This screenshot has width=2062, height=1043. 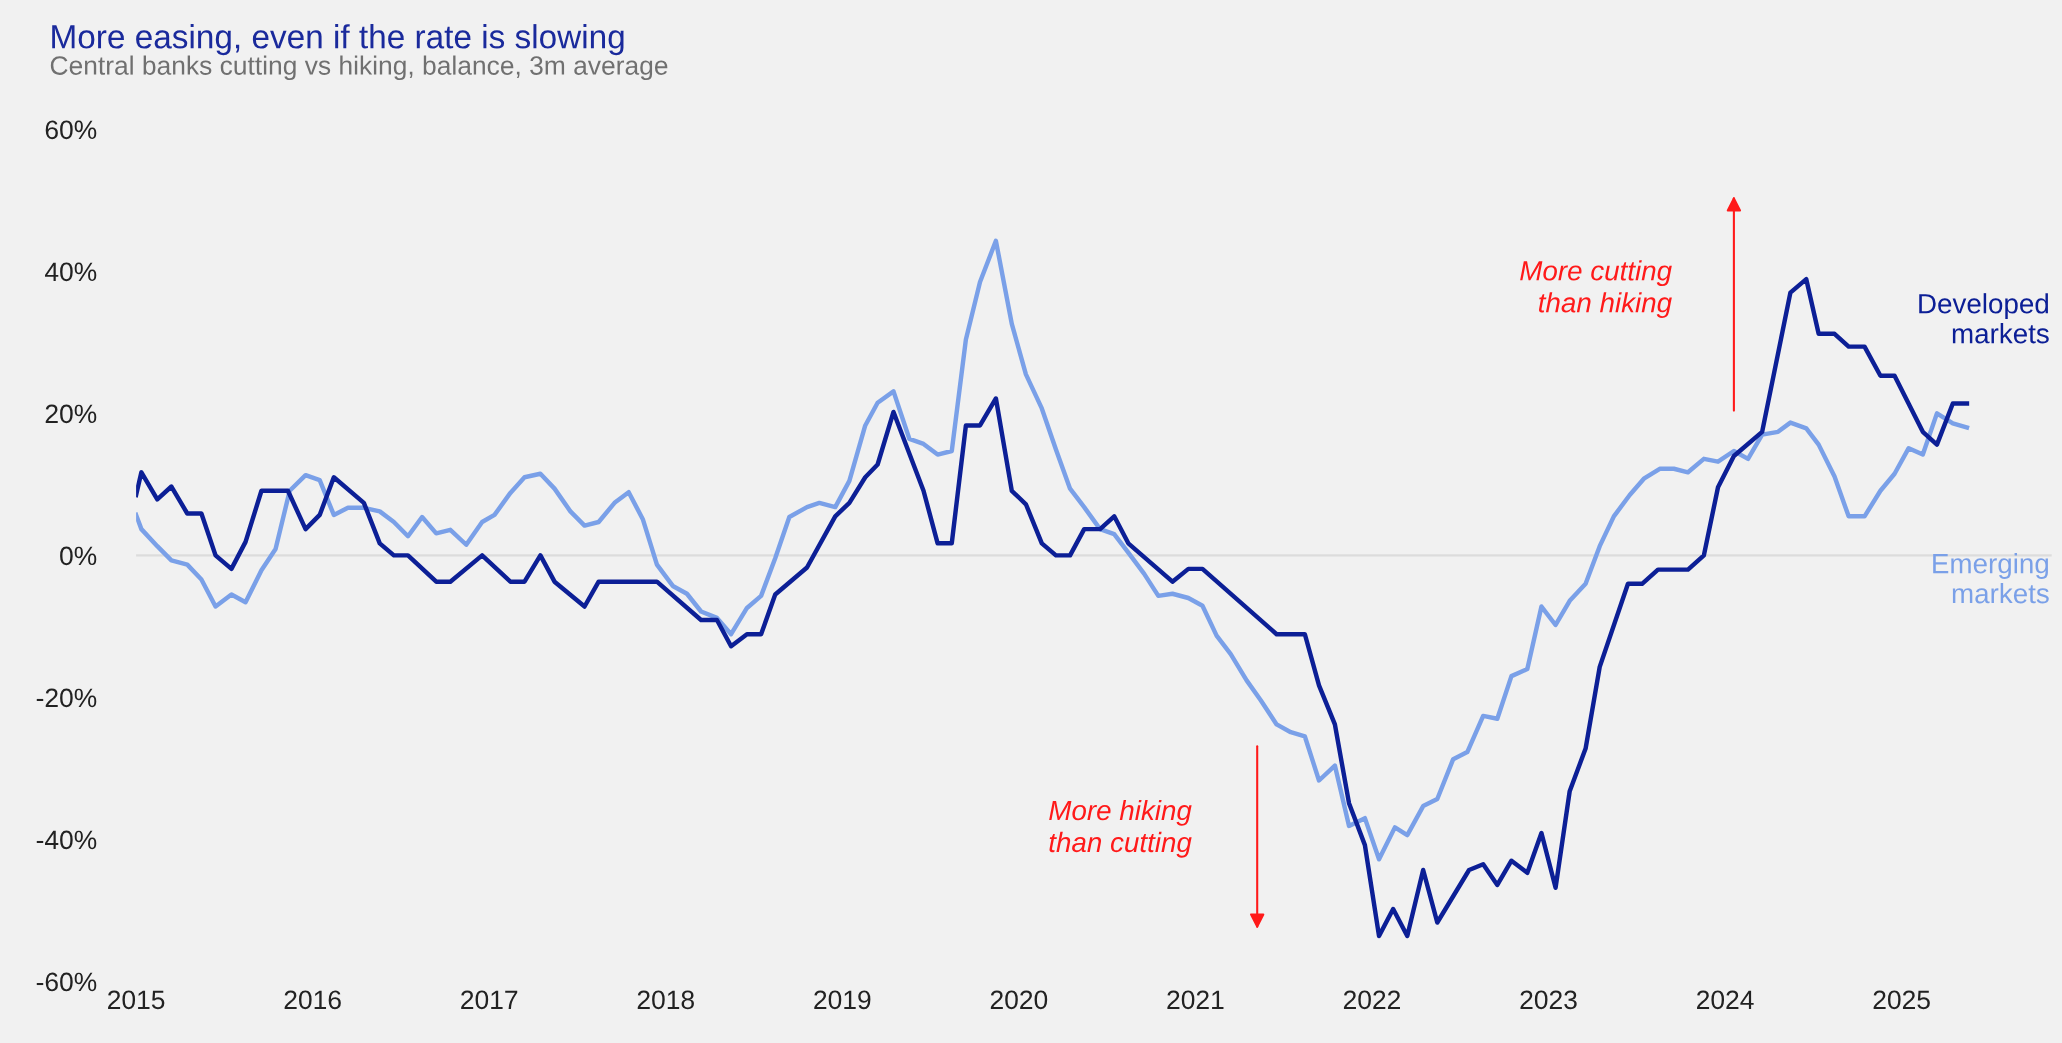 What do you see at coordinates (1371, 1000) in the screenshot?
I see `x-tick-label: 2022` at bounding box center [1371, 1000].